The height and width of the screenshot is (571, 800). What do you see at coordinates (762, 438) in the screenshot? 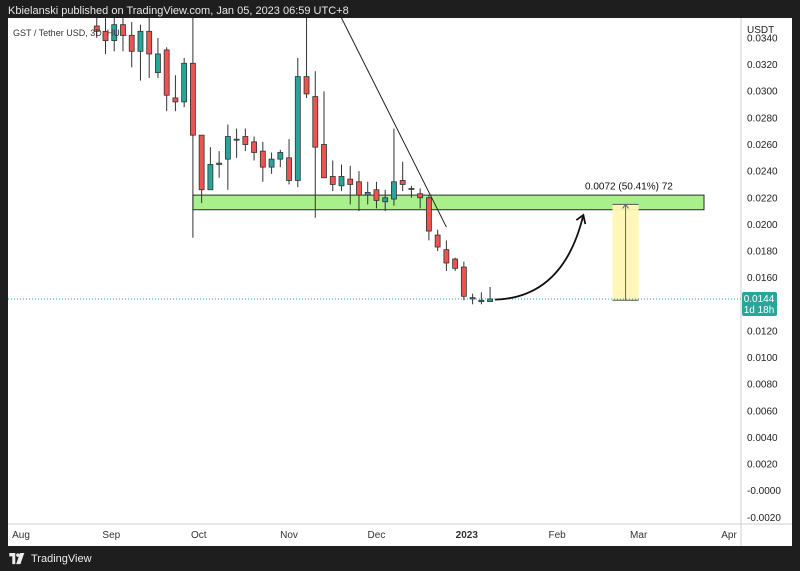
I see `y-tick-label: 0.0040` at bounding box center [762, 438].